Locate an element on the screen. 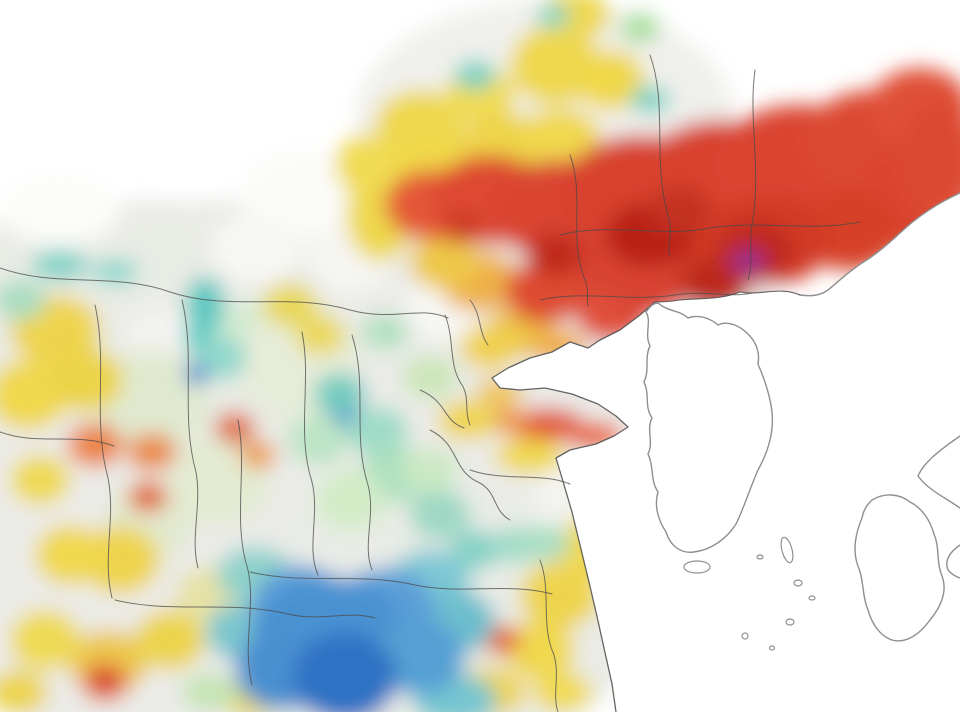 The height and width of the screenshot is (712, 960). china-korea-border is located at coordinates (727, 296).